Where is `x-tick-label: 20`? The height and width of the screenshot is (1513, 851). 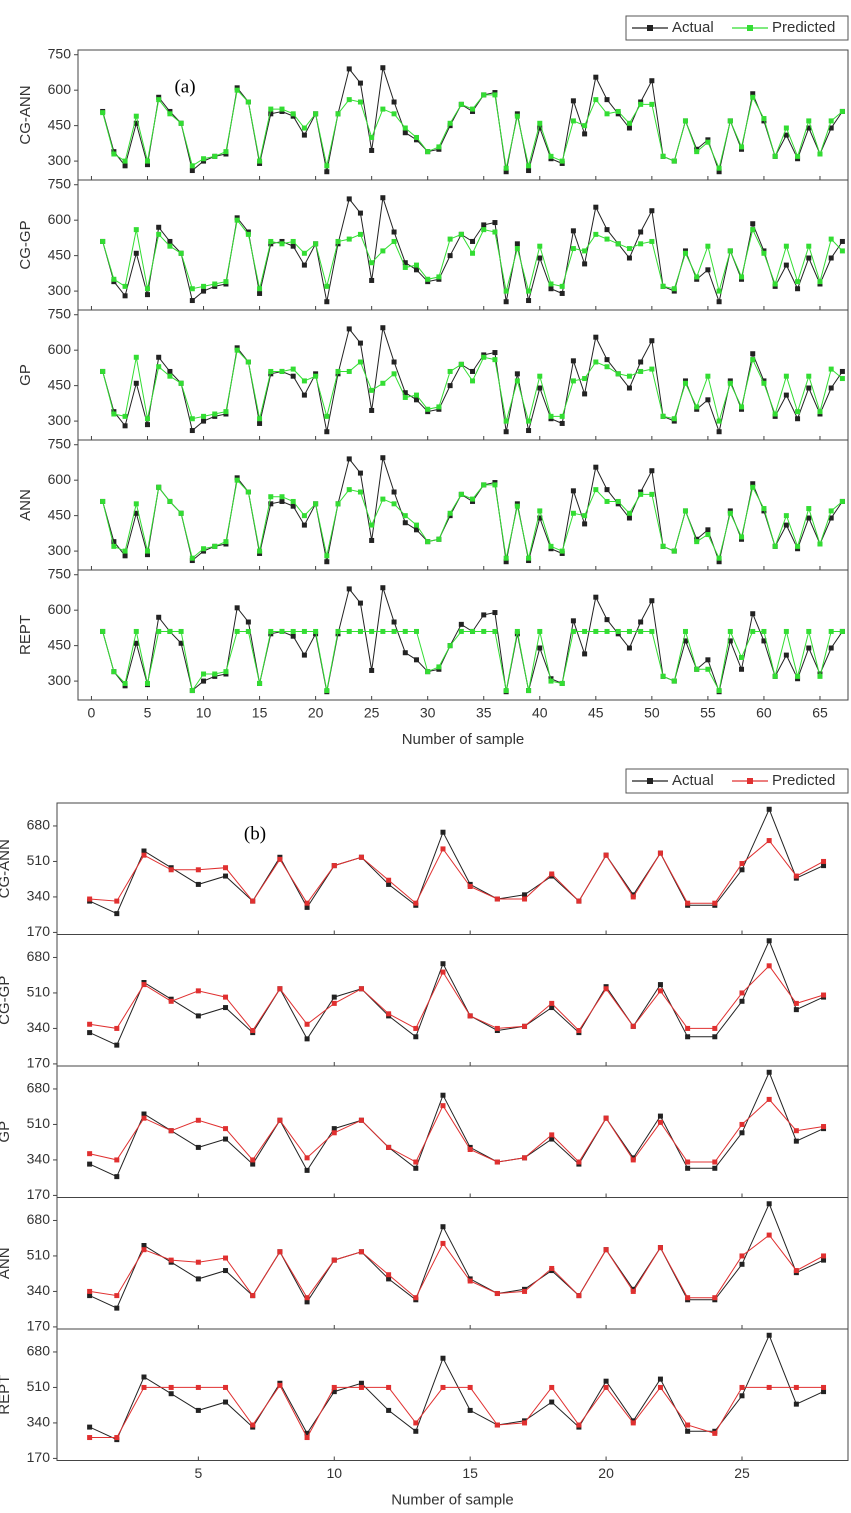 x-tick-label: 20 is located at coordinates (316, 713).